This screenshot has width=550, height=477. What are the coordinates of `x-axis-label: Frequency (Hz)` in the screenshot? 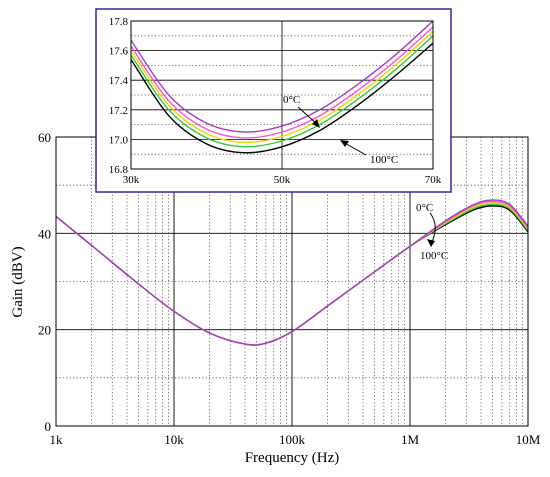 It's located at (292, 458).